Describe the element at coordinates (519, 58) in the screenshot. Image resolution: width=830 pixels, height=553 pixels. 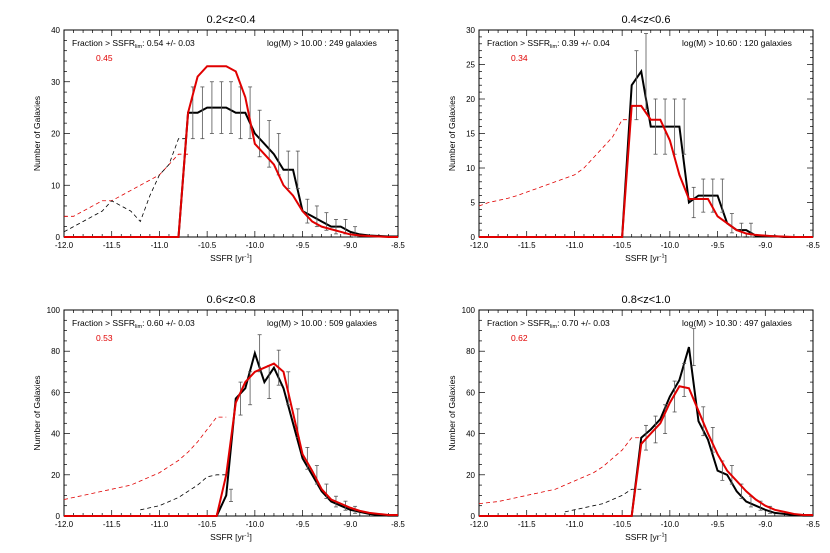
I see `model-fraction-annotation: 0.34` at that location.